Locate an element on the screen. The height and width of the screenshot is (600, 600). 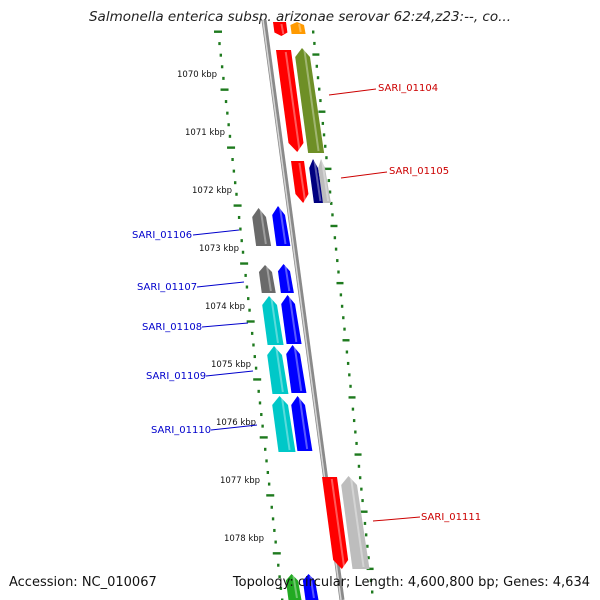
gene-feature-navy-shine is located at coordinates (317, 181).